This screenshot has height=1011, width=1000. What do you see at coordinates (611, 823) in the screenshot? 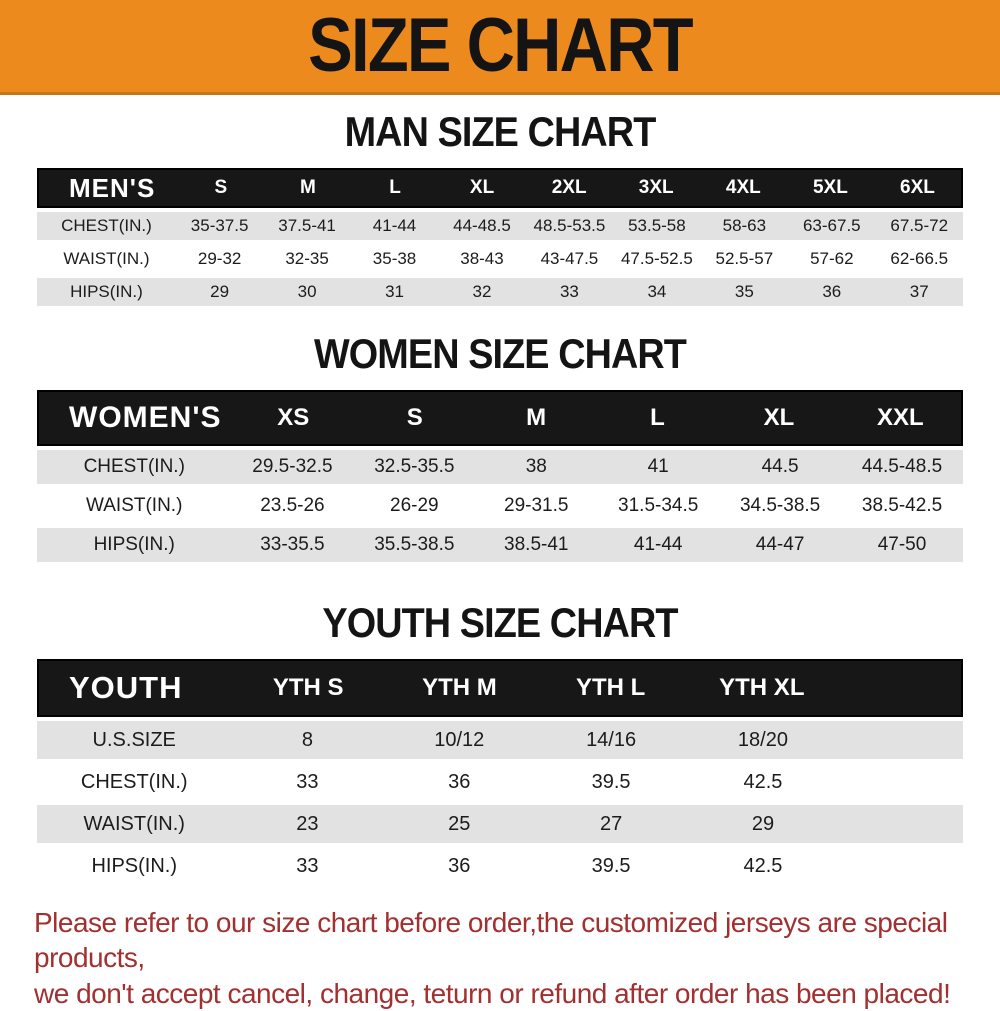
I see `measurement-value: 27` at bounding box center [611, 823].